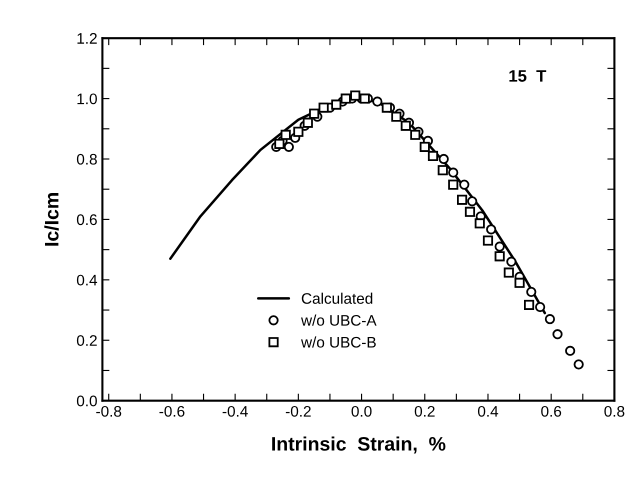 Image resolution: width=640 pixels, height=477 pixels. I want to click on x-tick-label: -0.8, so click(109, 411).